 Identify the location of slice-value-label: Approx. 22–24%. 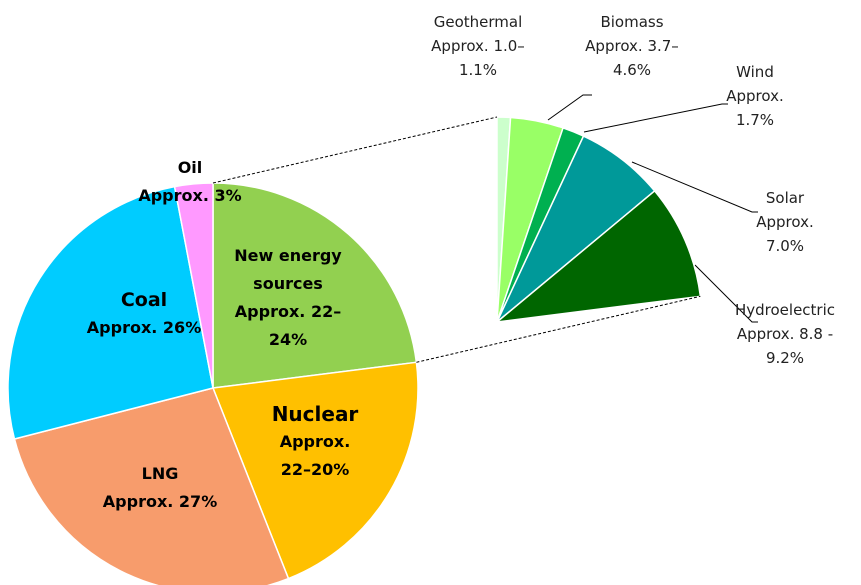
(288, 325).